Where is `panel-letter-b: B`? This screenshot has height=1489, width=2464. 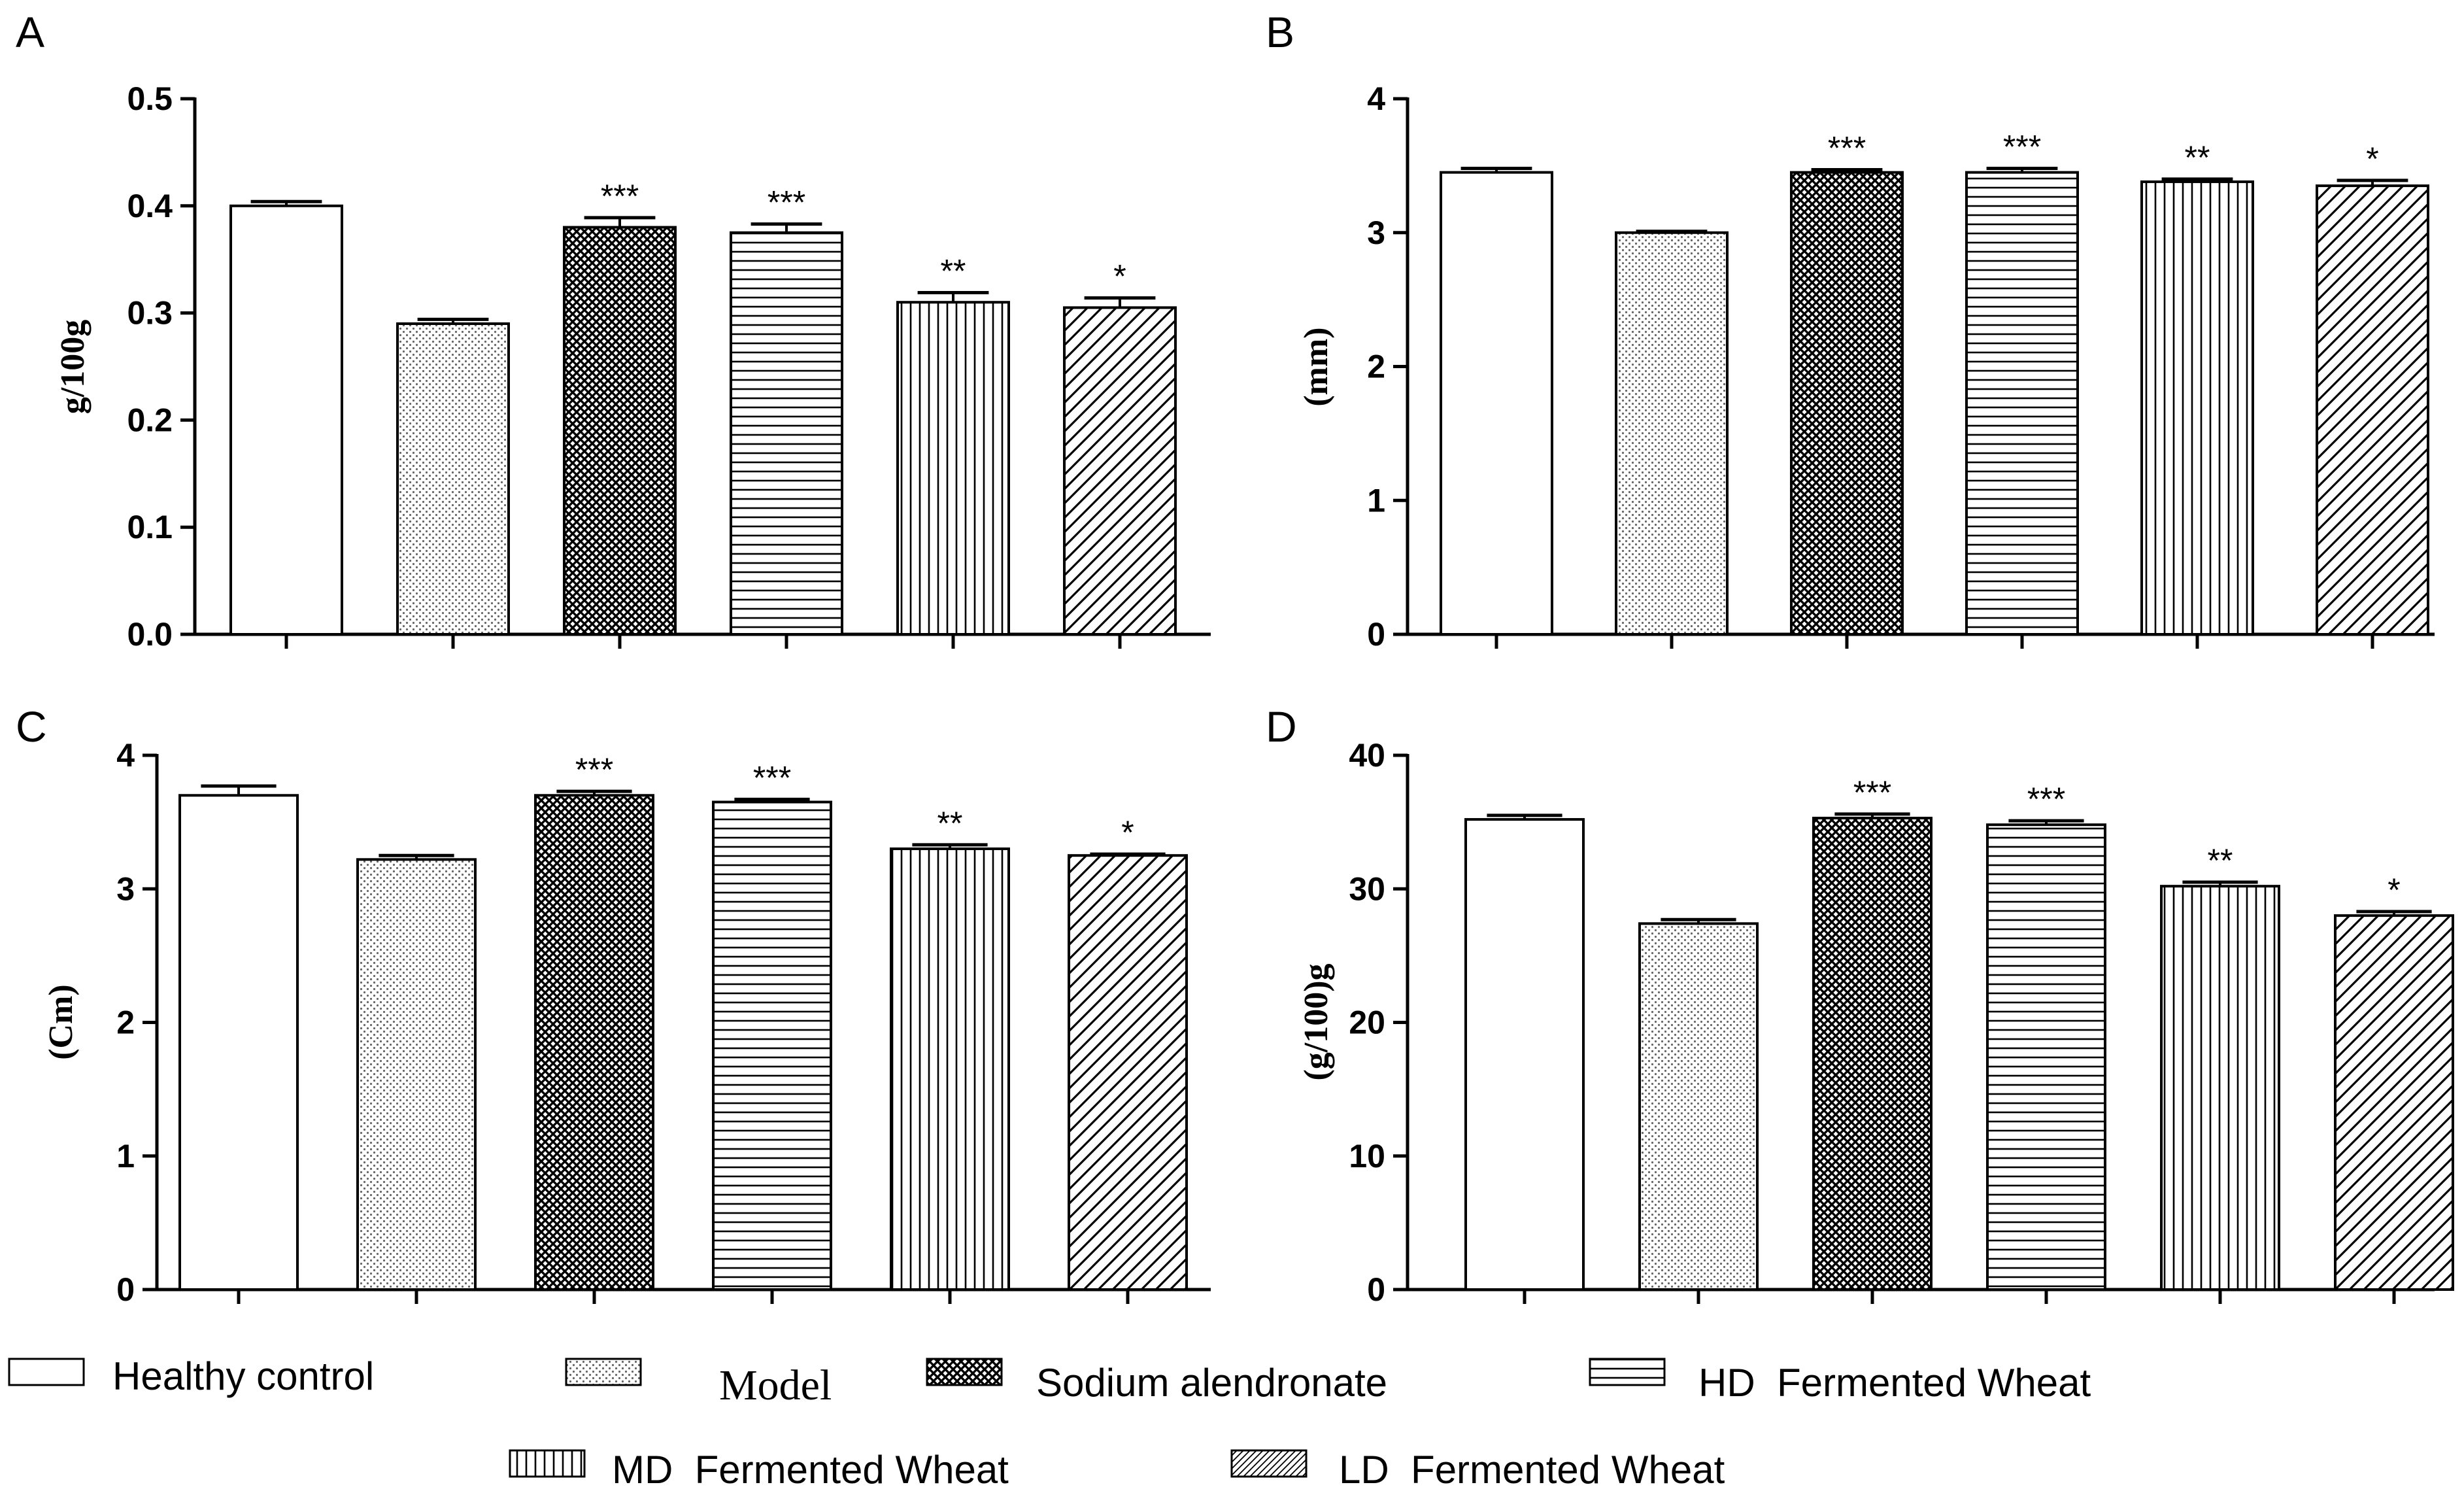
panel-letter-b: B is located at coordinates (1280, 32).